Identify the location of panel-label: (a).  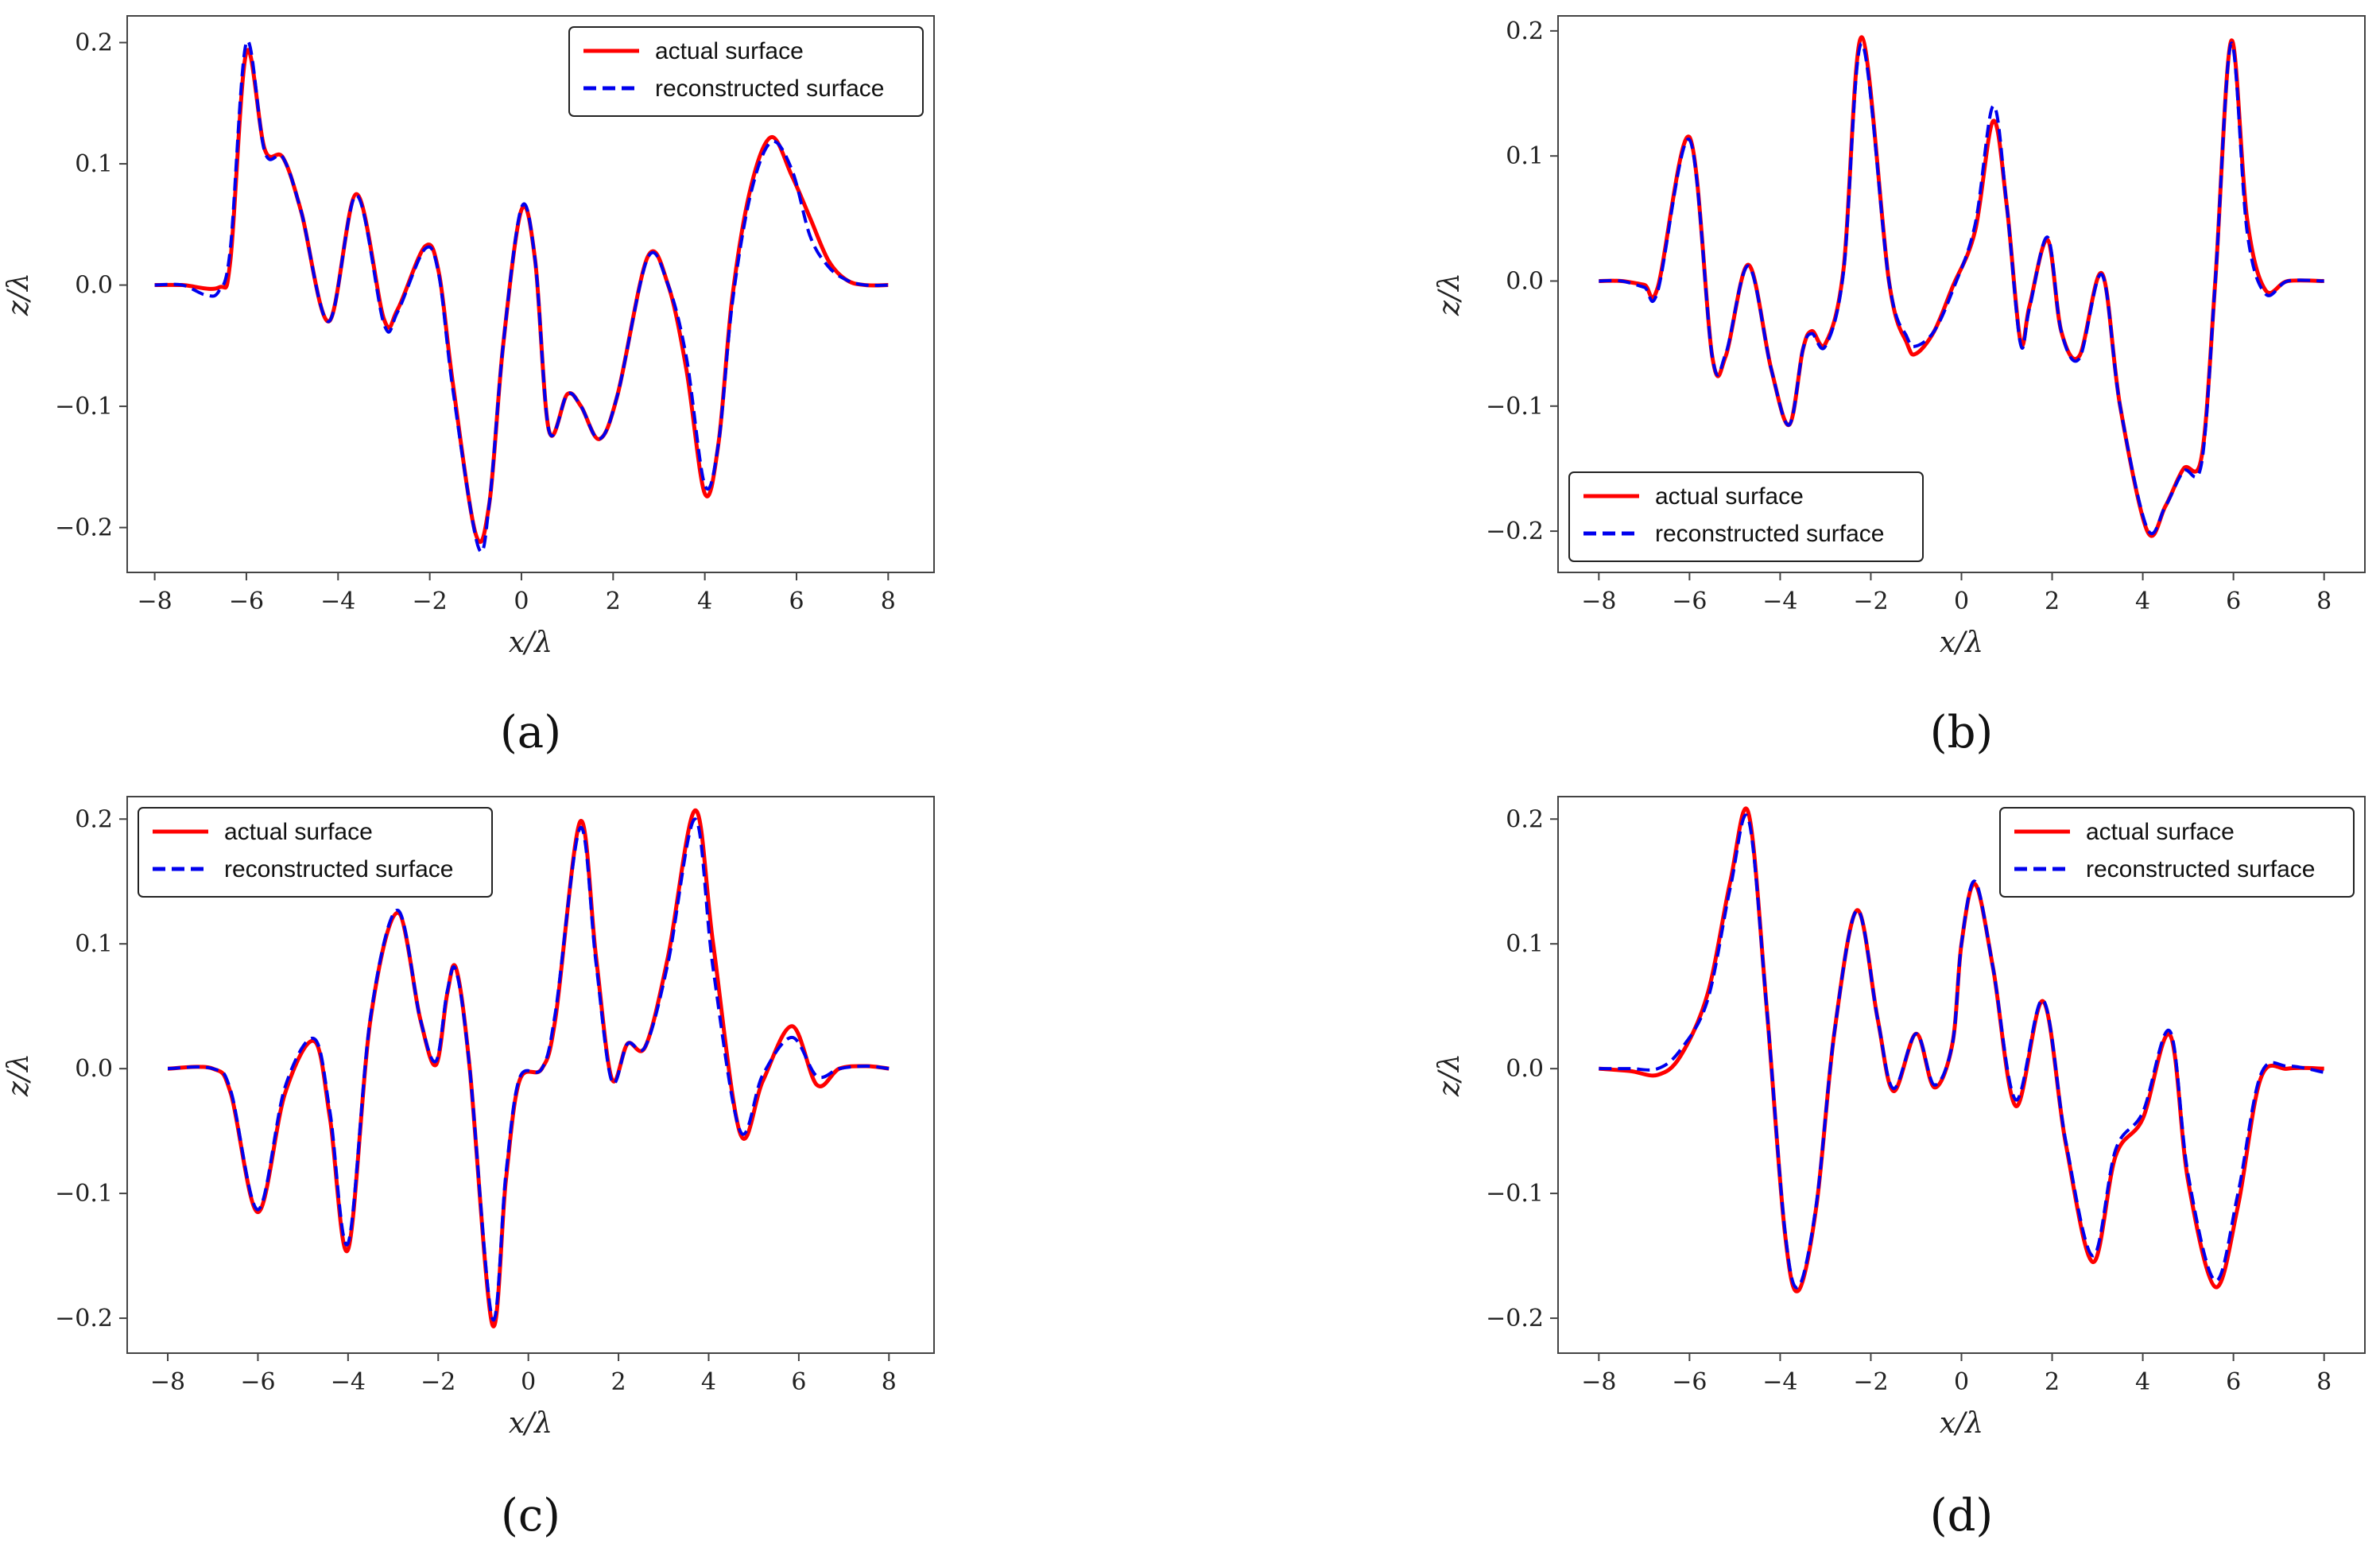
(530, 732).